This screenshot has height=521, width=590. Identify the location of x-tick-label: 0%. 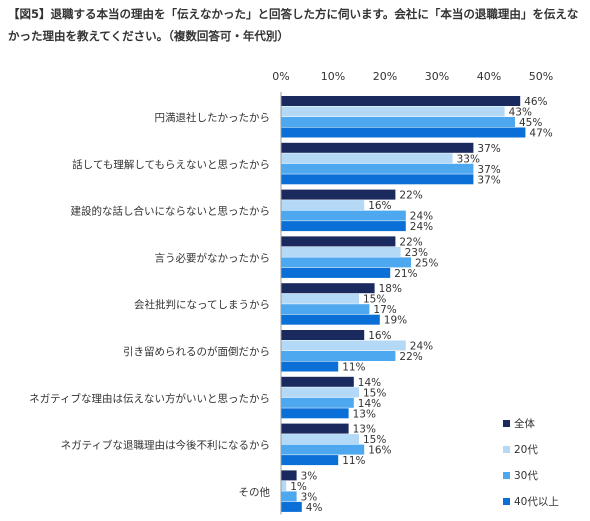
(280, 76).